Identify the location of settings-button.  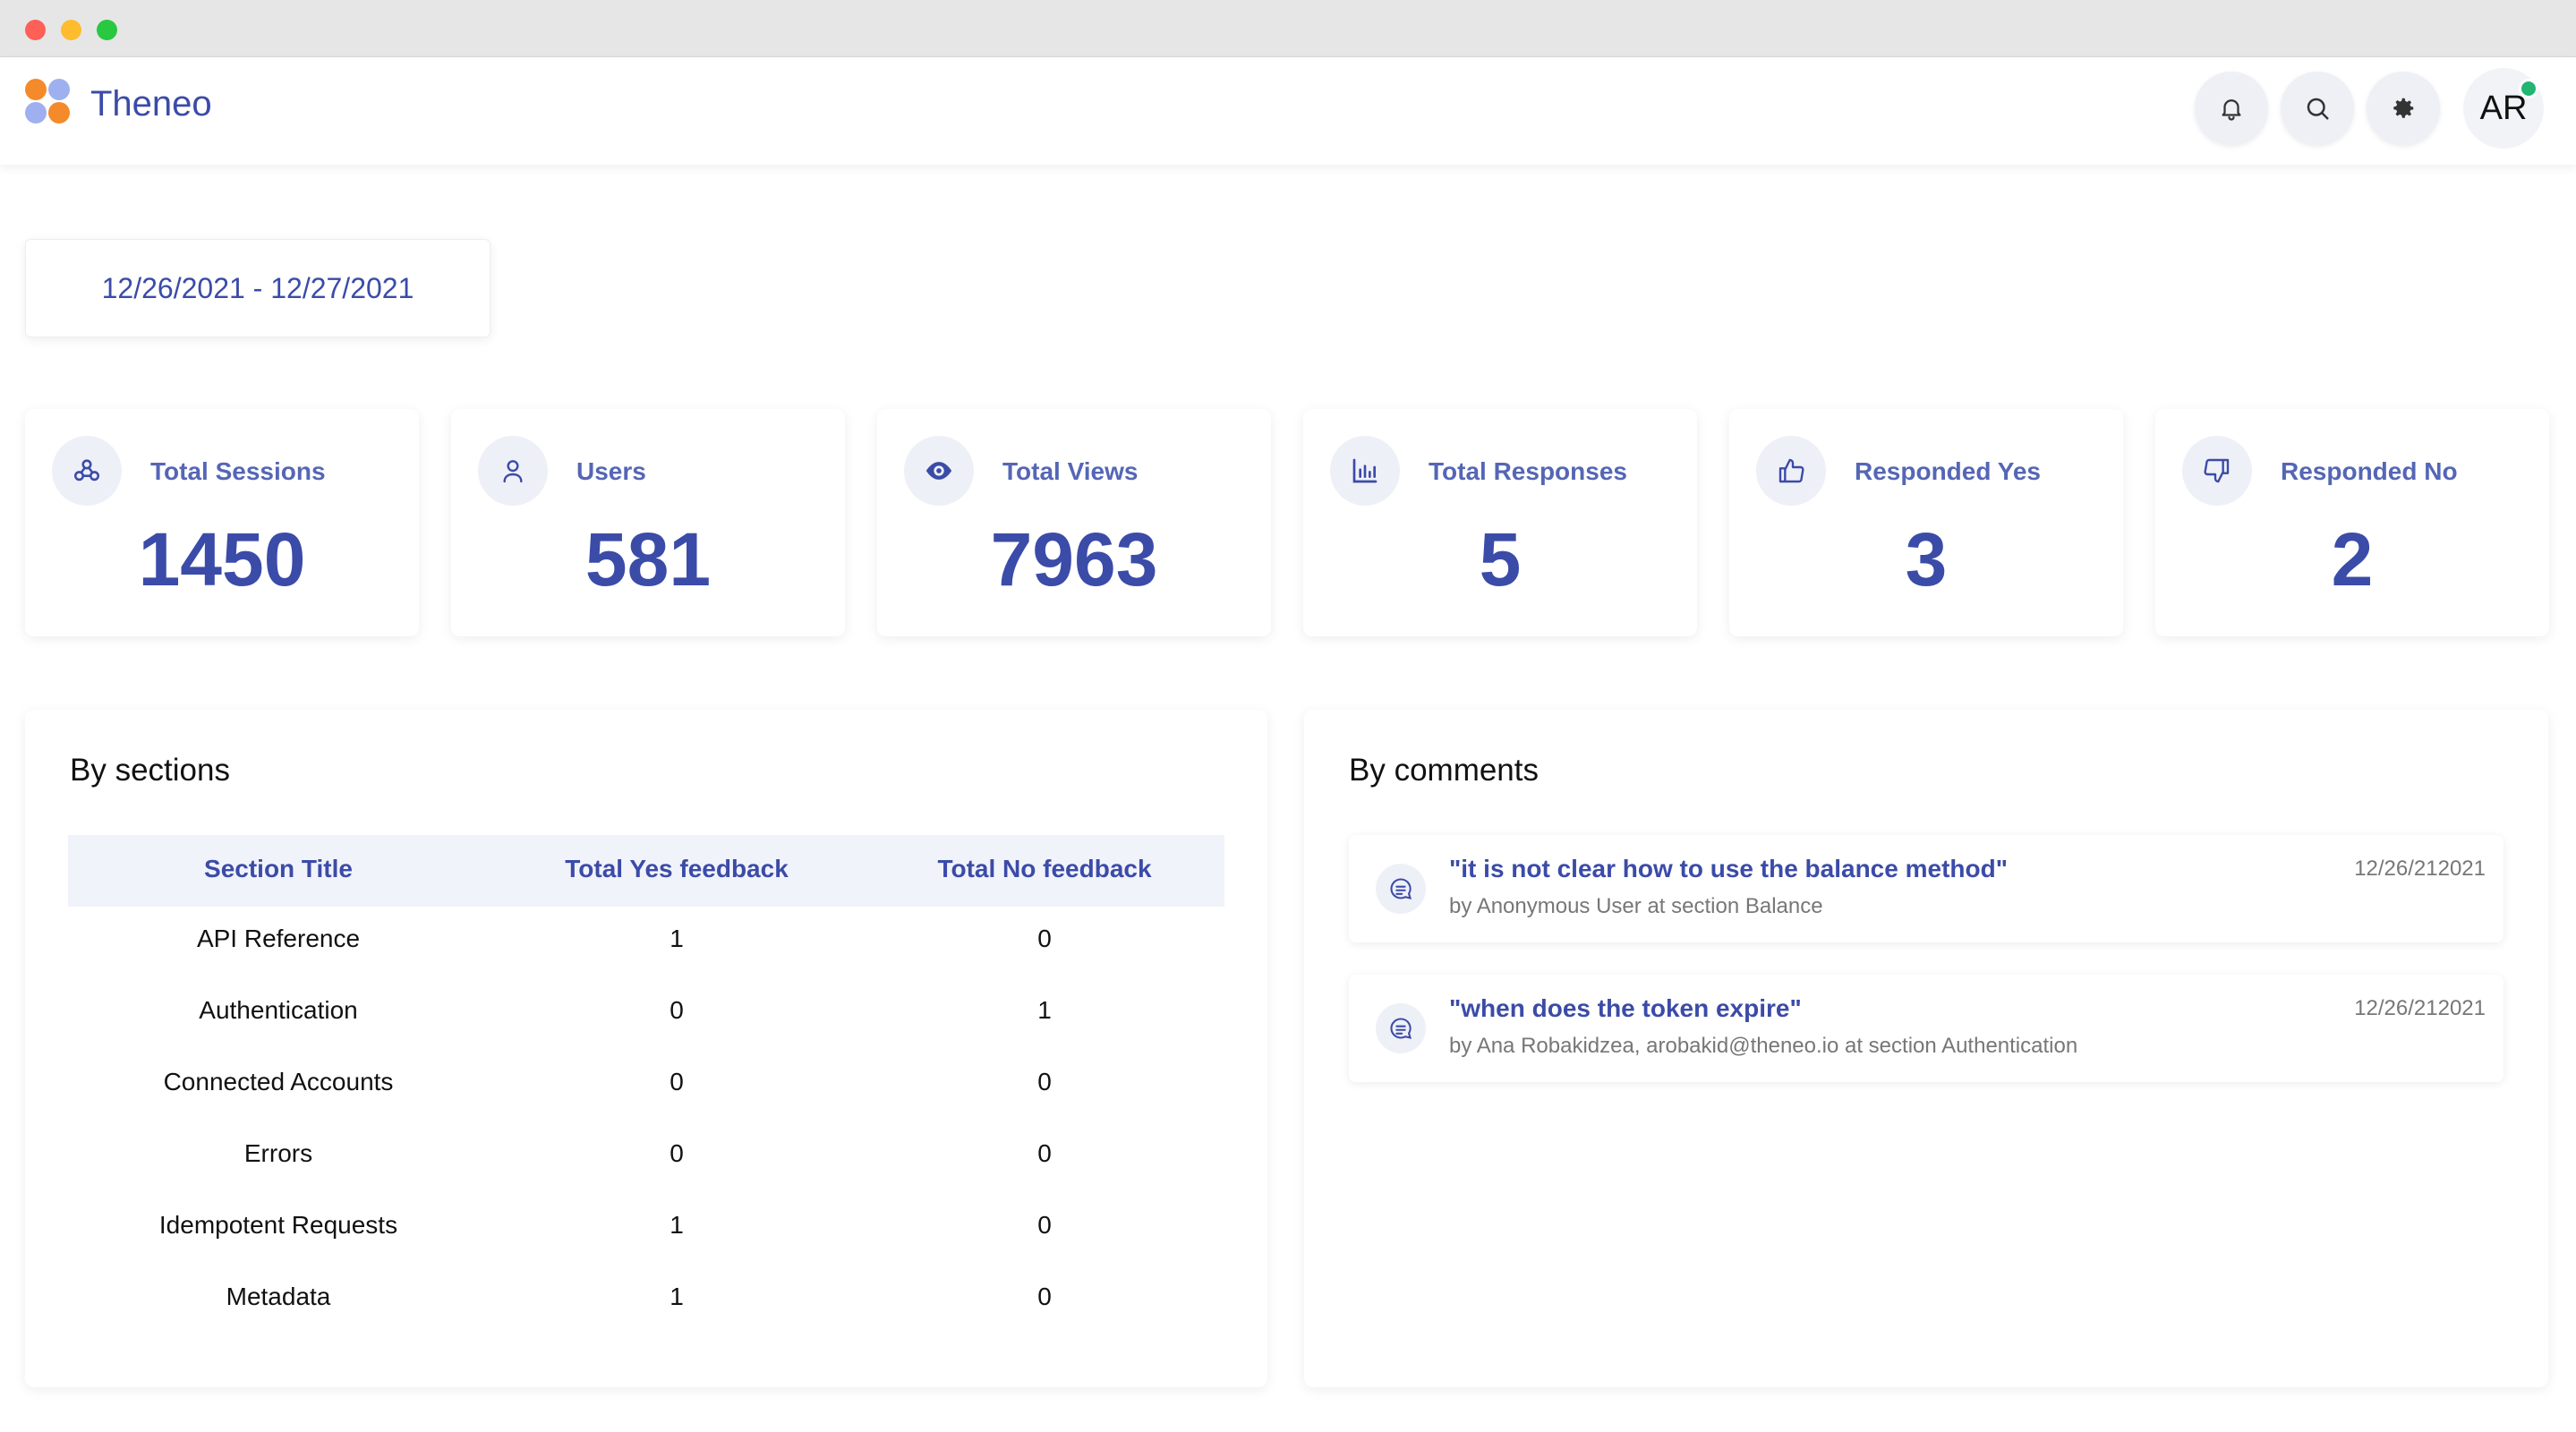
(2403, 108).